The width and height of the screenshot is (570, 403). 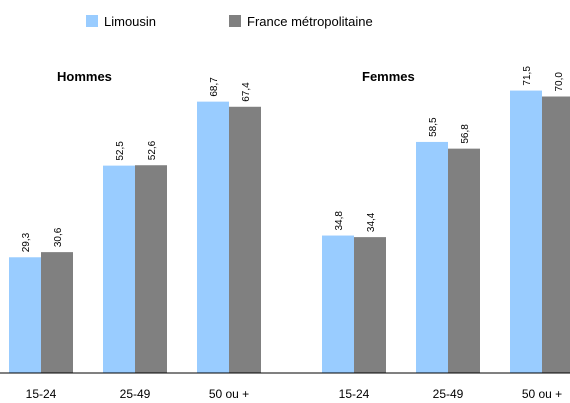 What do you see at coordinates (246, 92) in the screenshot?
I see `data-label: 67,4` at bounding box center [246, 92].